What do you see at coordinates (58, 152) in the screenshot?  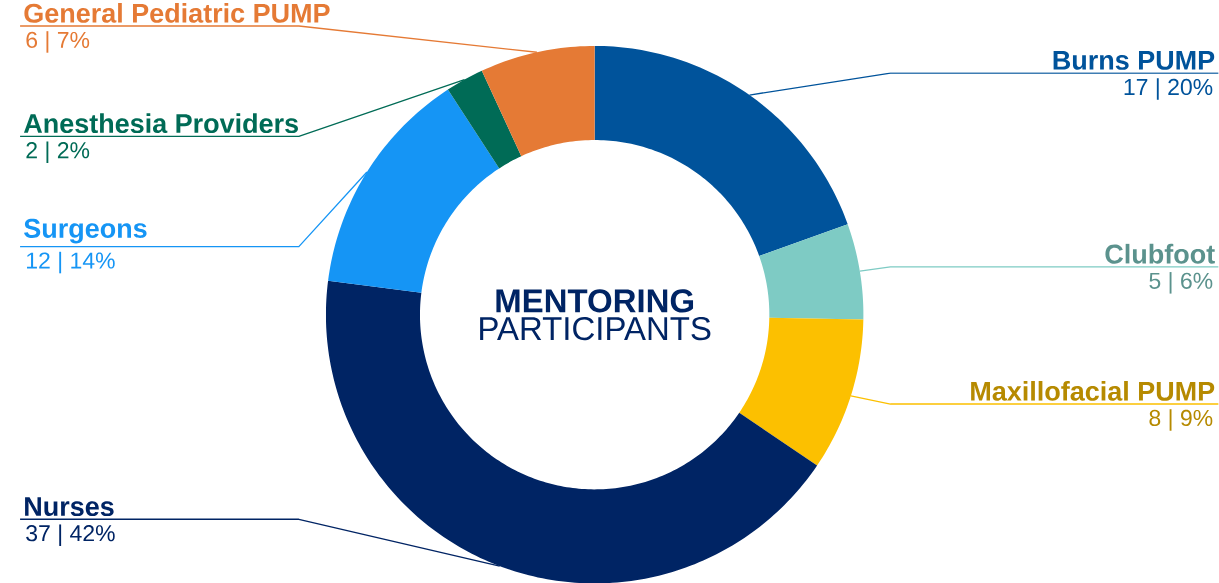 I see `data-label: 2 | 2%` at bounding box center [58, 152].